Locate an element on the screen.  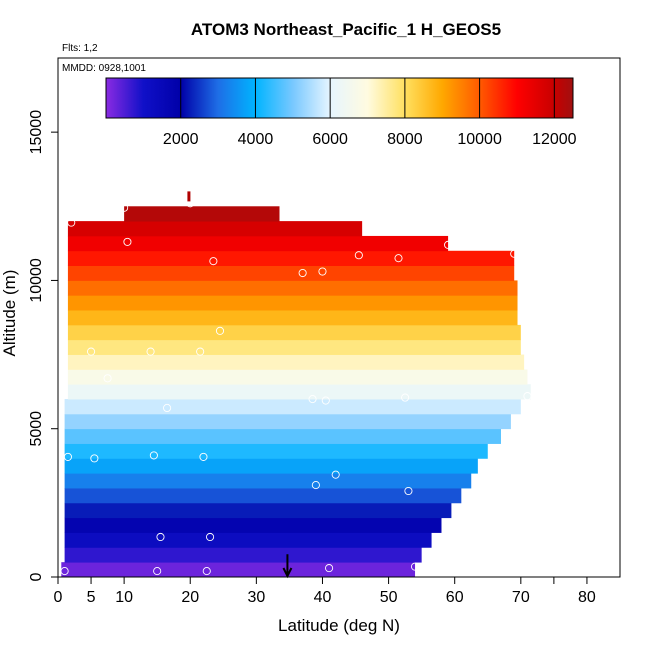
x-tick-label-8: 70 is located at coordinates (521, 597).